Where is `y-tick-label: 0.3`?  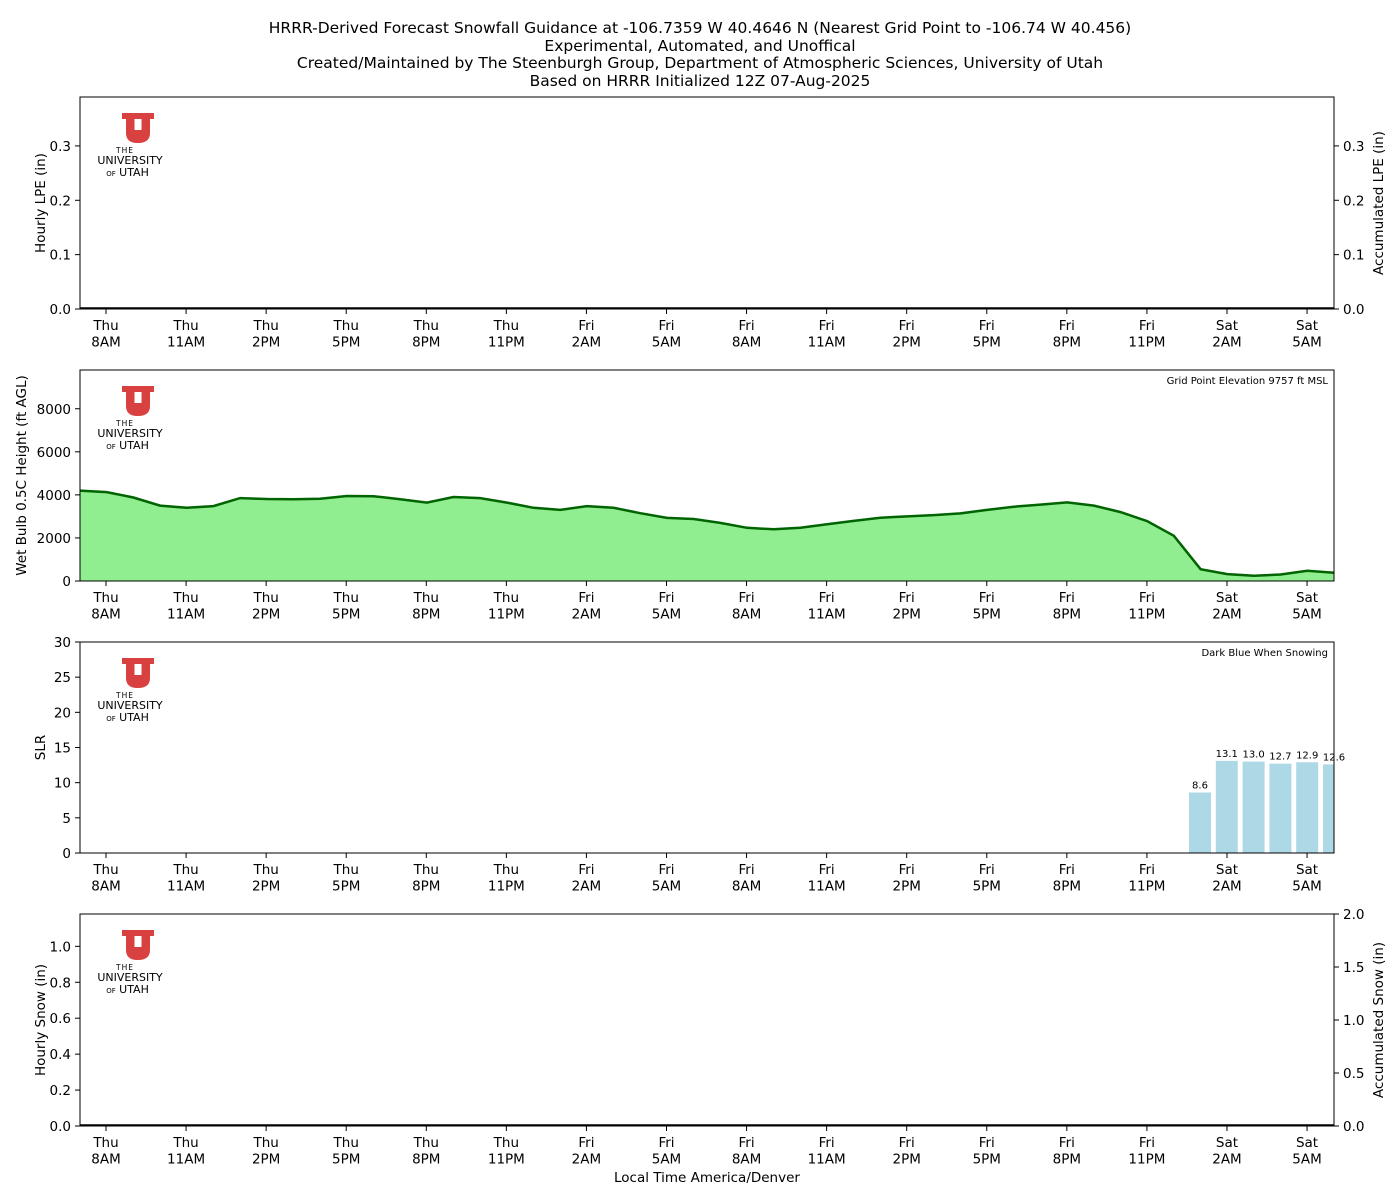 y-tick-label: 0.3 is located at coordinates (60, 147).